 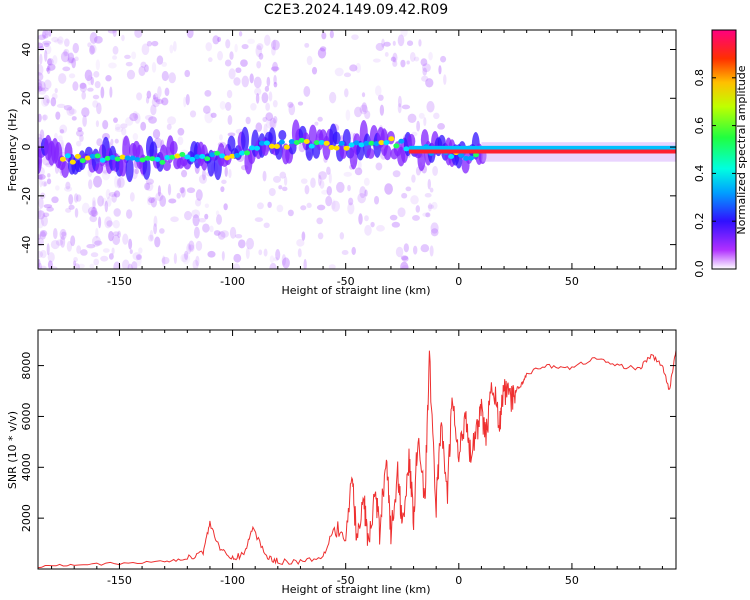 I want to click on colorbar-tick-label: 0.8, so click(x=699, y=78).